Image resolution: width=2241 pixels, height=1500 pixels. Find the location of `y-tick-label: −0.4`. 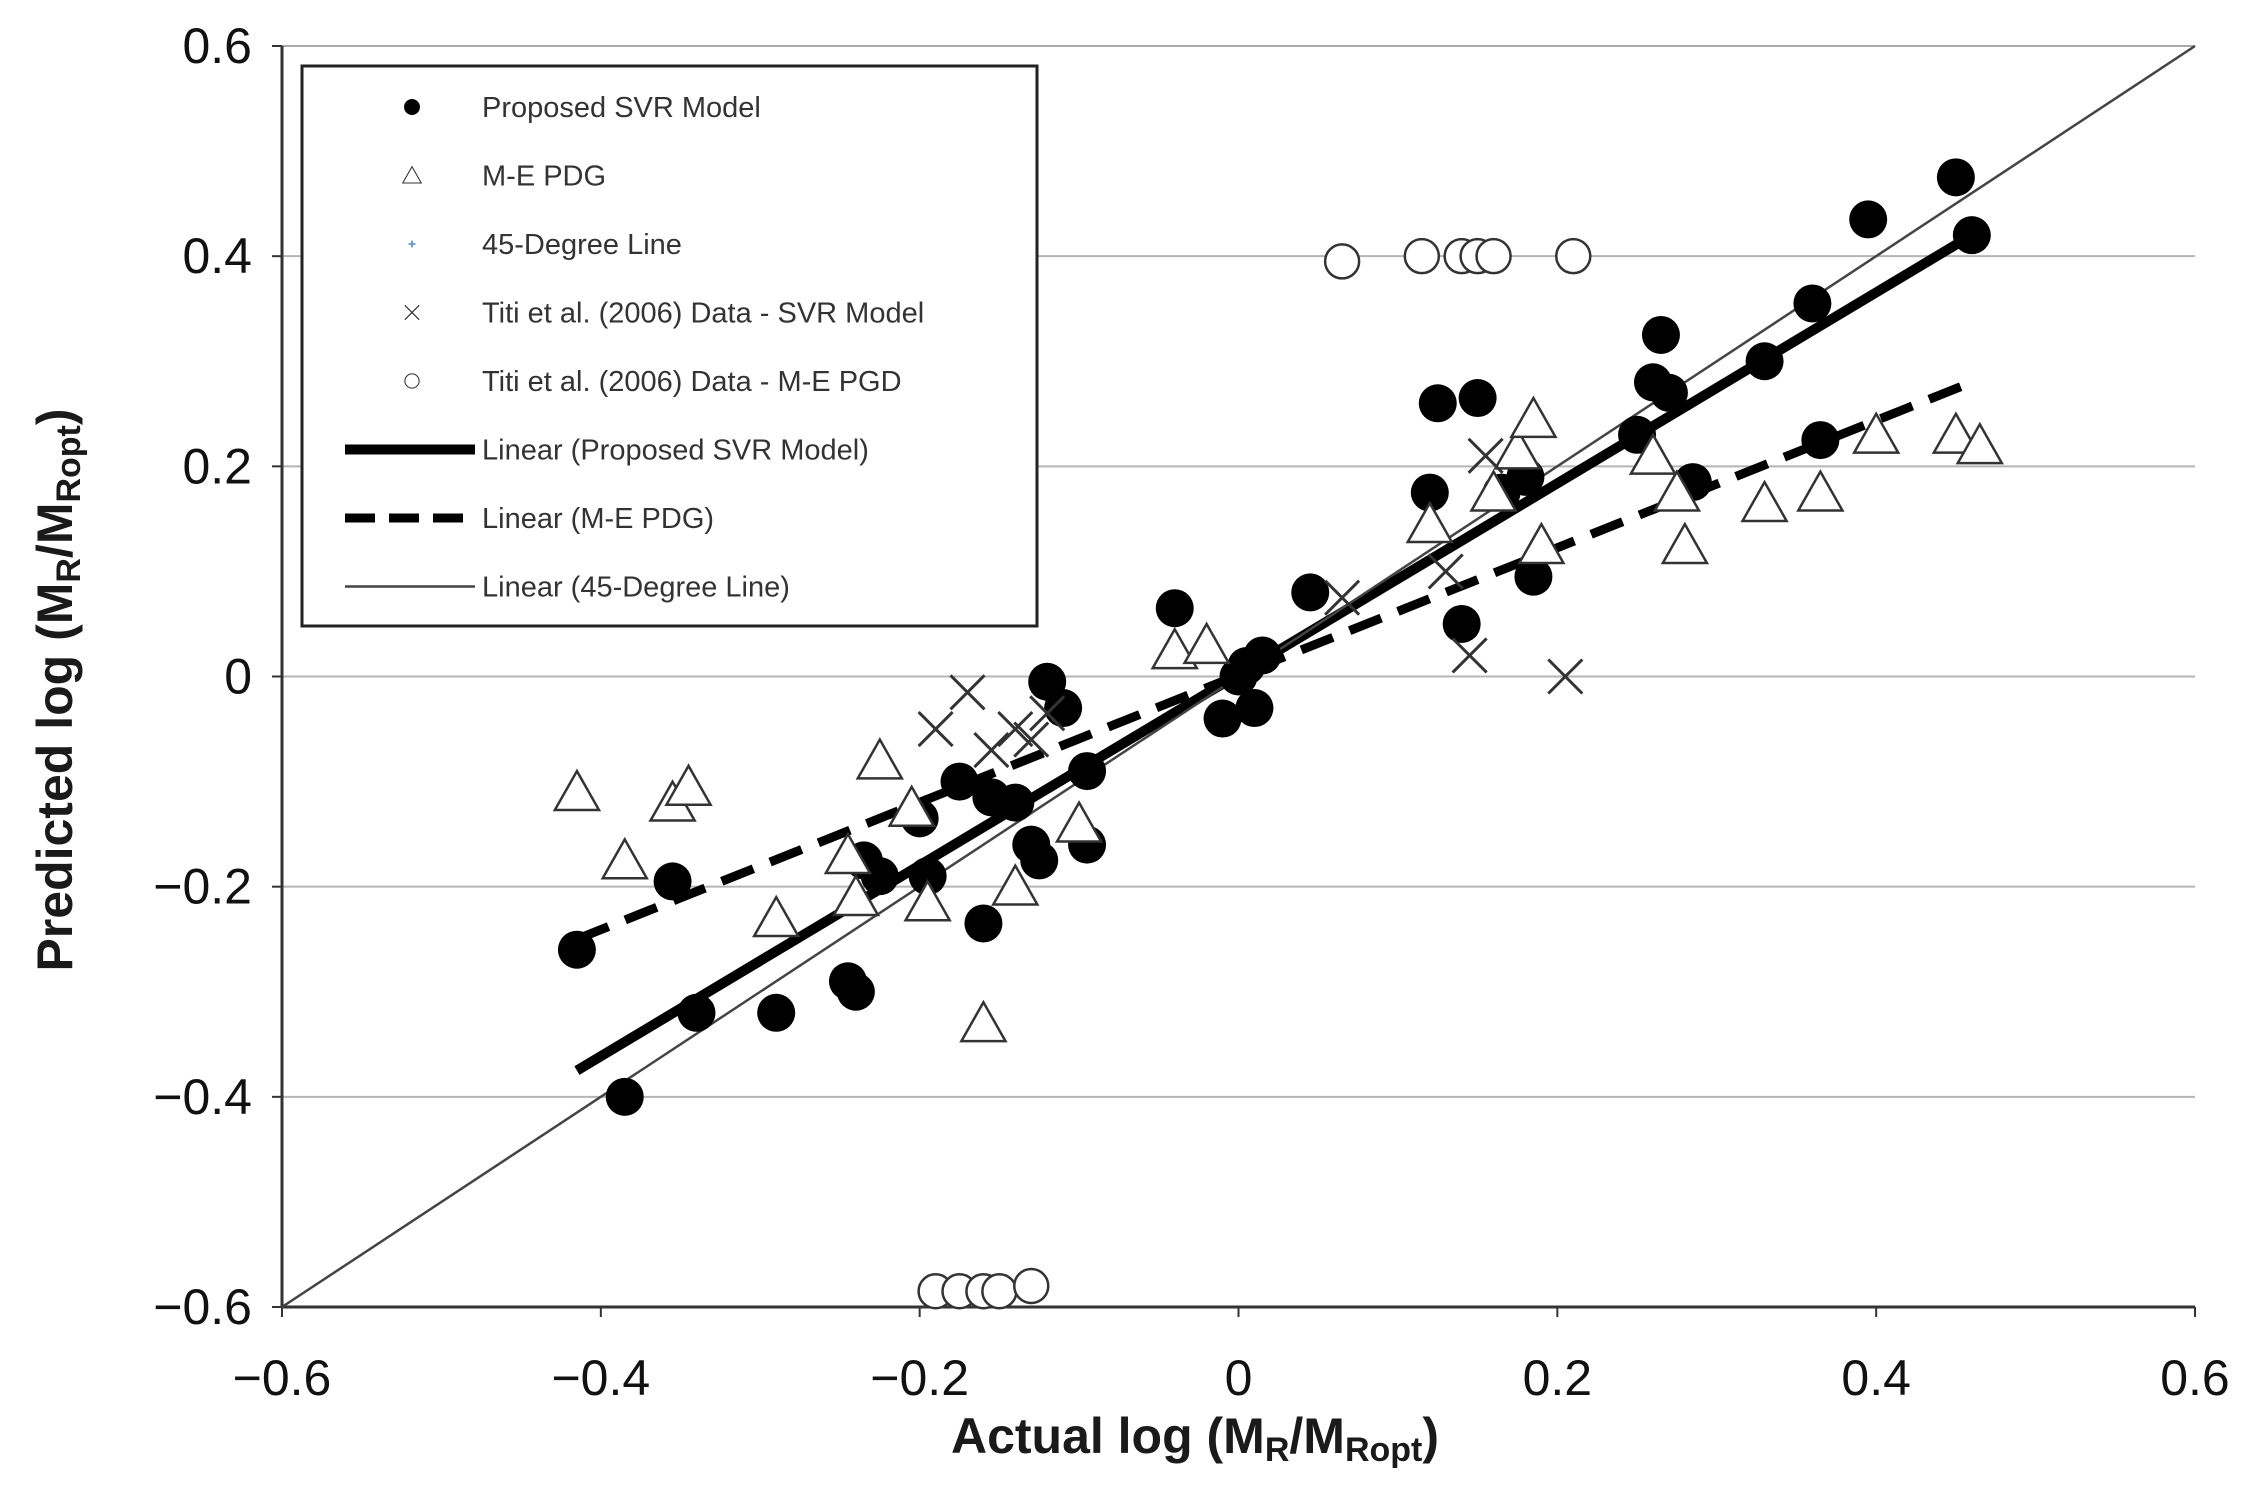

y-tick-label: −0.4 is located at coordinates (202, 1097).